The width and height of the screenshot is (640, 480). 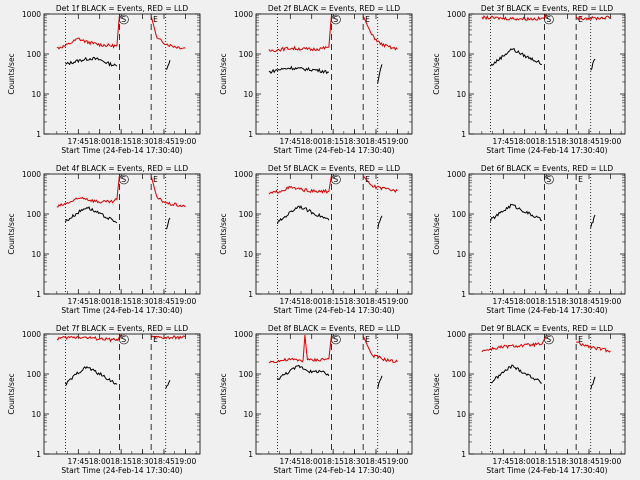 What do you see at coordinates (547, 8) in the screenshot?
I see `chart-title: Det 3f BLACK = Events, RED = LLD` at bounding box center [547, 8].